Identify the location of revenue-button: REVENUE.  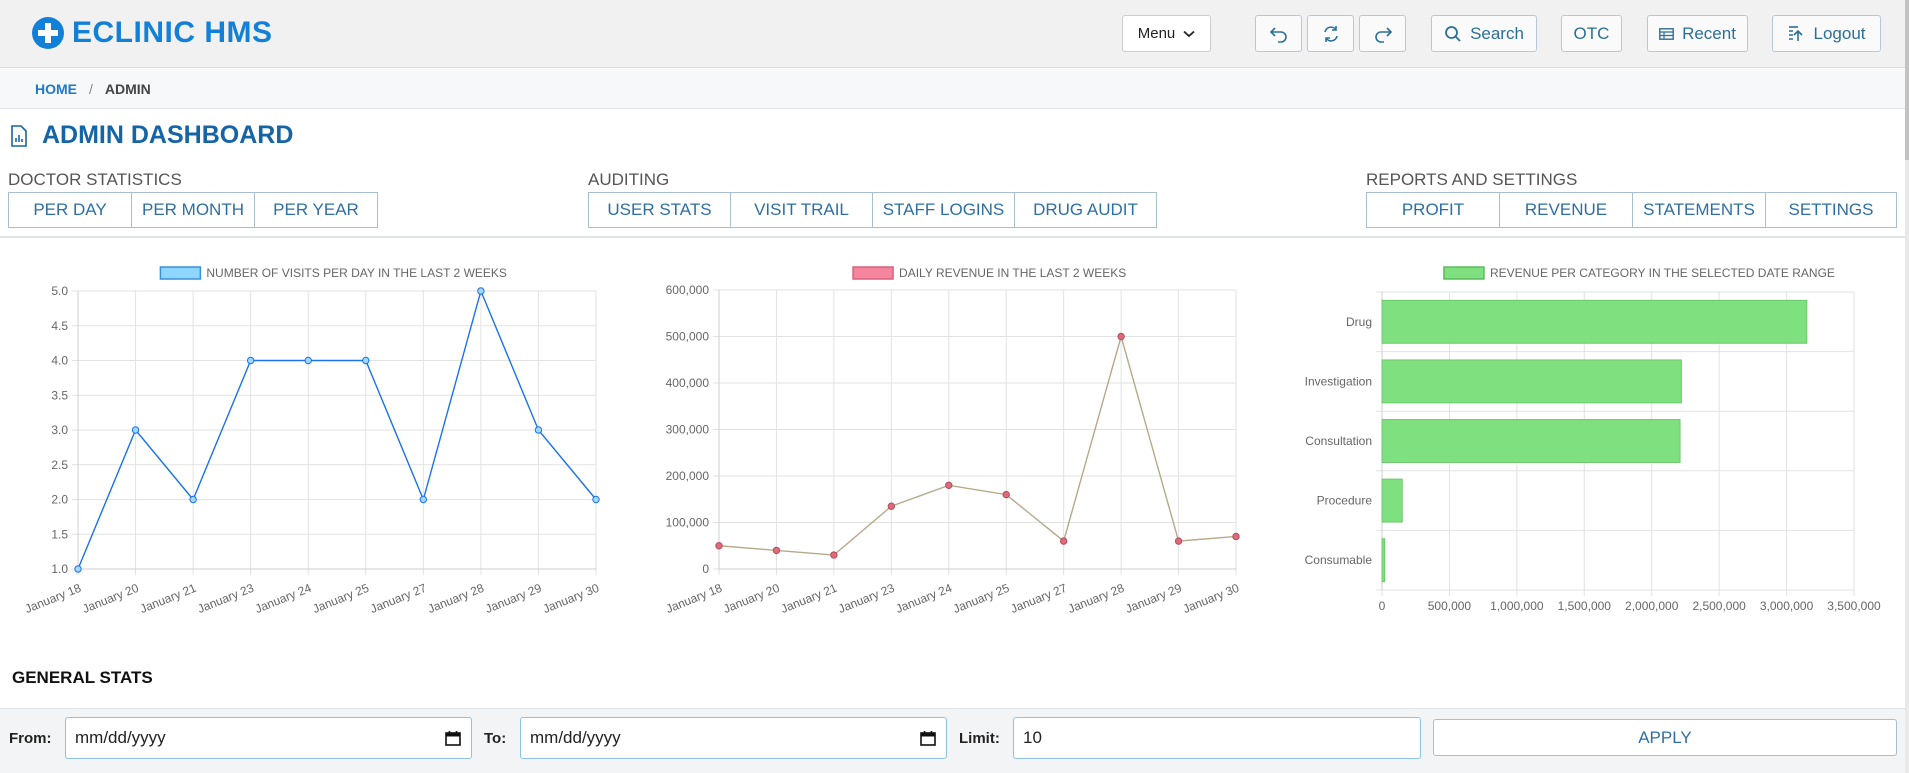
(1566, 210).